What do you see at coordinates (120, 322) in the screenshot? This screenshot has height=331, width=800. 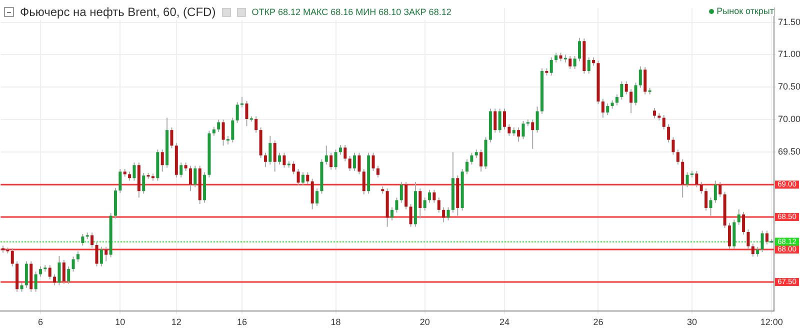 I see `x-tick-label: 10` at bounding box center [120, 322].